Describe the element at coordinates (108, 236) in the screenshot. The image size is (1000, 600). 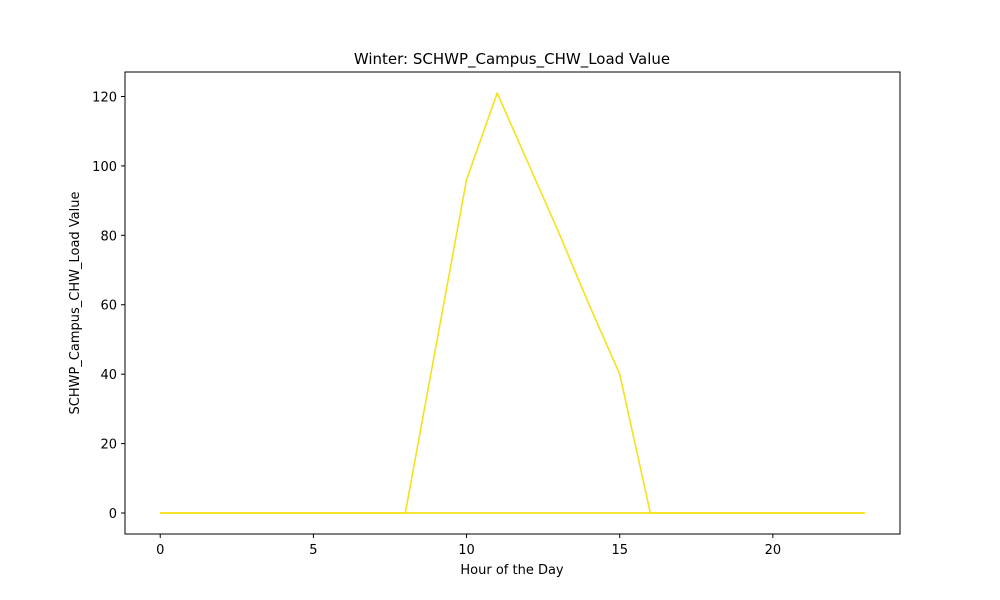
I see `y-tick-label: 80` at that location.